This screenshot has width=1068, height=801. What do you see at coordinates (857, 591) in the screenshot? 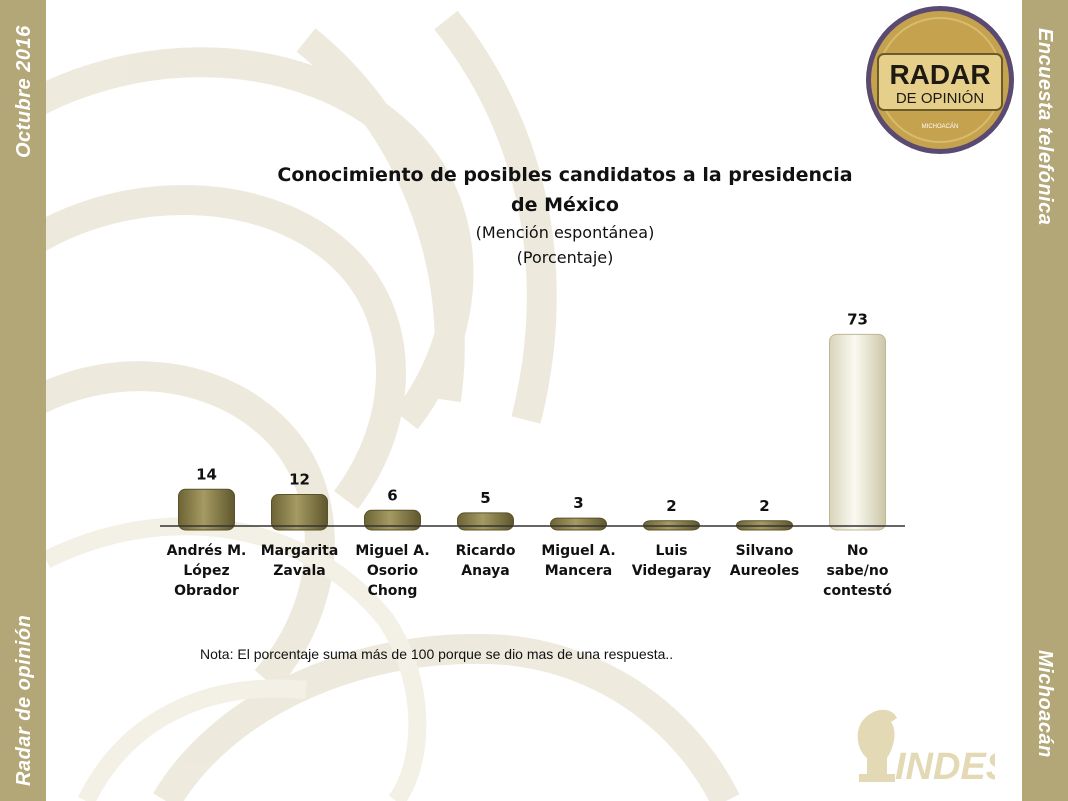
I see `category-label-line: contestó` at bounding box center [857, 591].